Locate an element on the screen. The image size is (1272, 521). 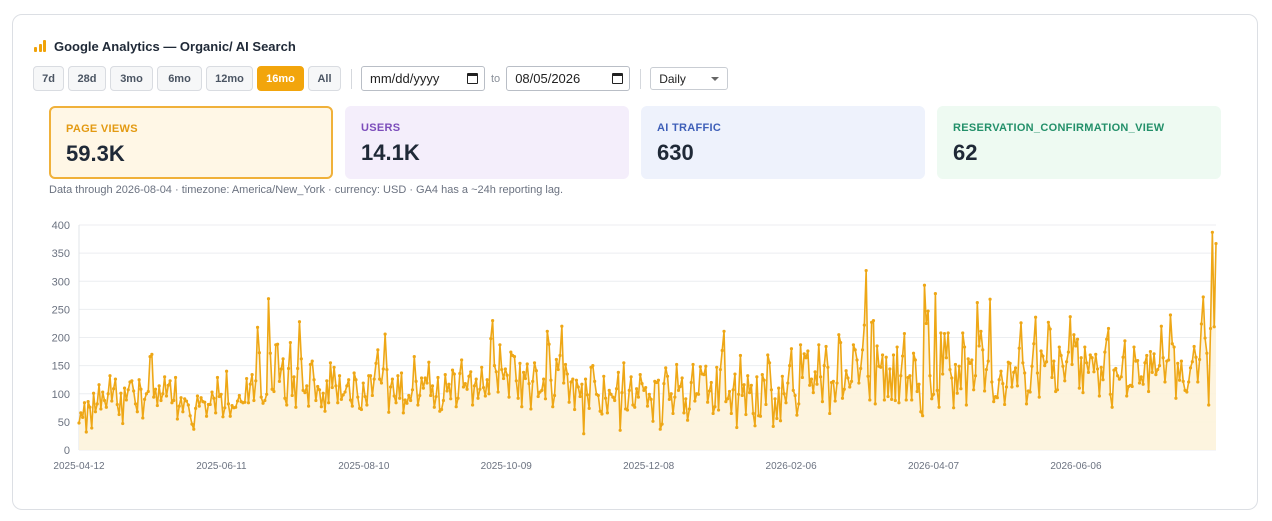
range-button-6mo: 6mo is located at coordinates (179, 78).